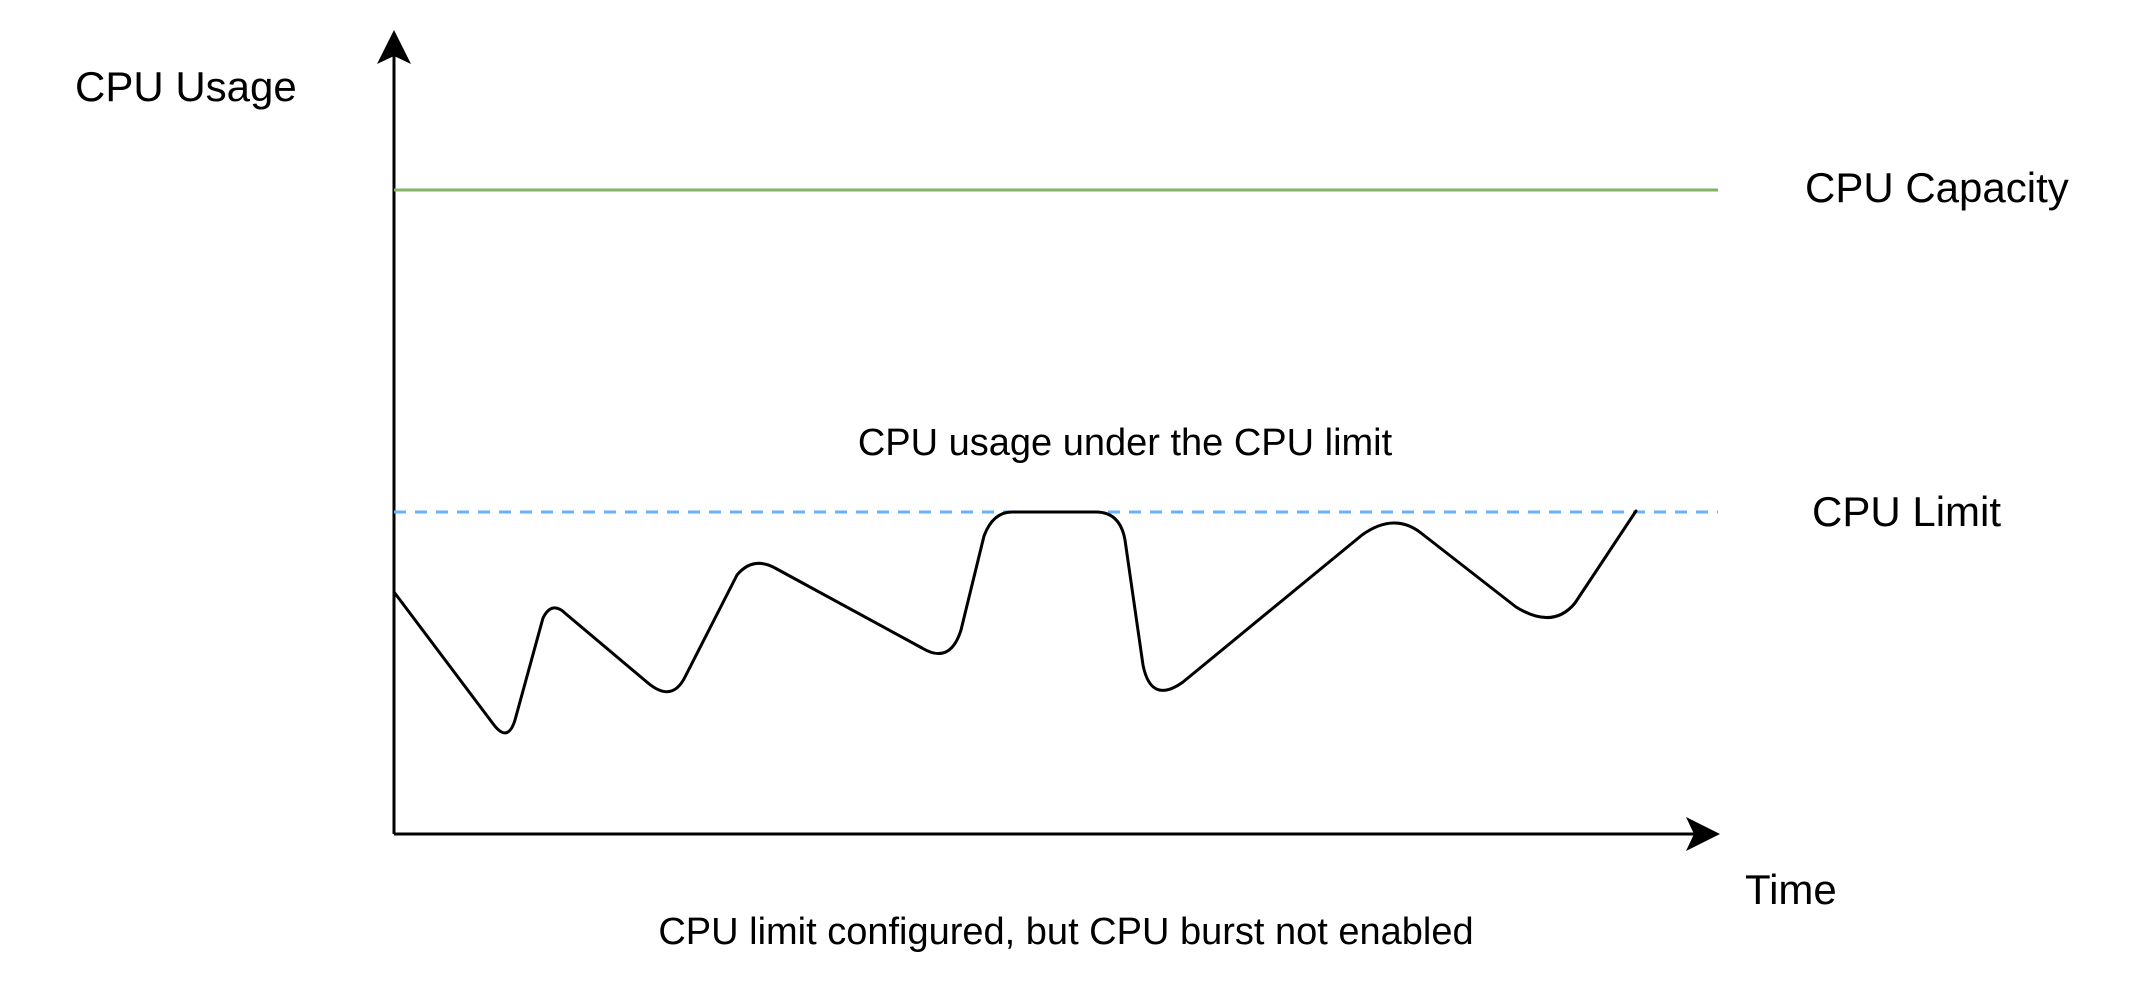  What do you see at coordinates (1703, 834) in the screenshot?
I see `x-axis-arrowhead` at bounding box center [1703, 834].